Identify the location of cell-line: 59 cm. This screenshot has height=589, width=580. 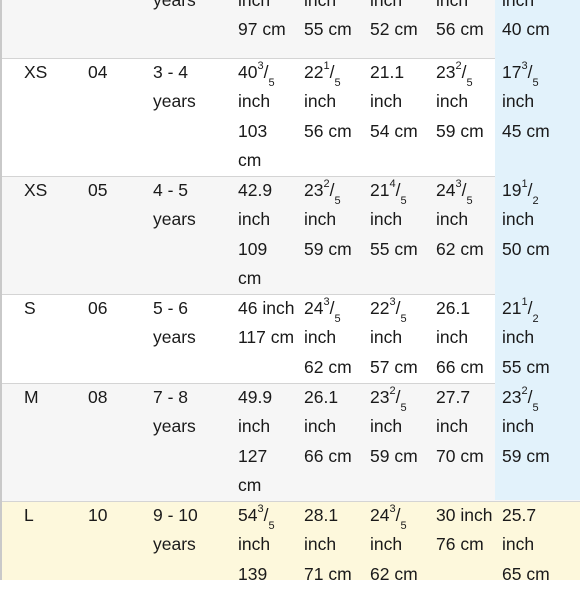
(460, 130).